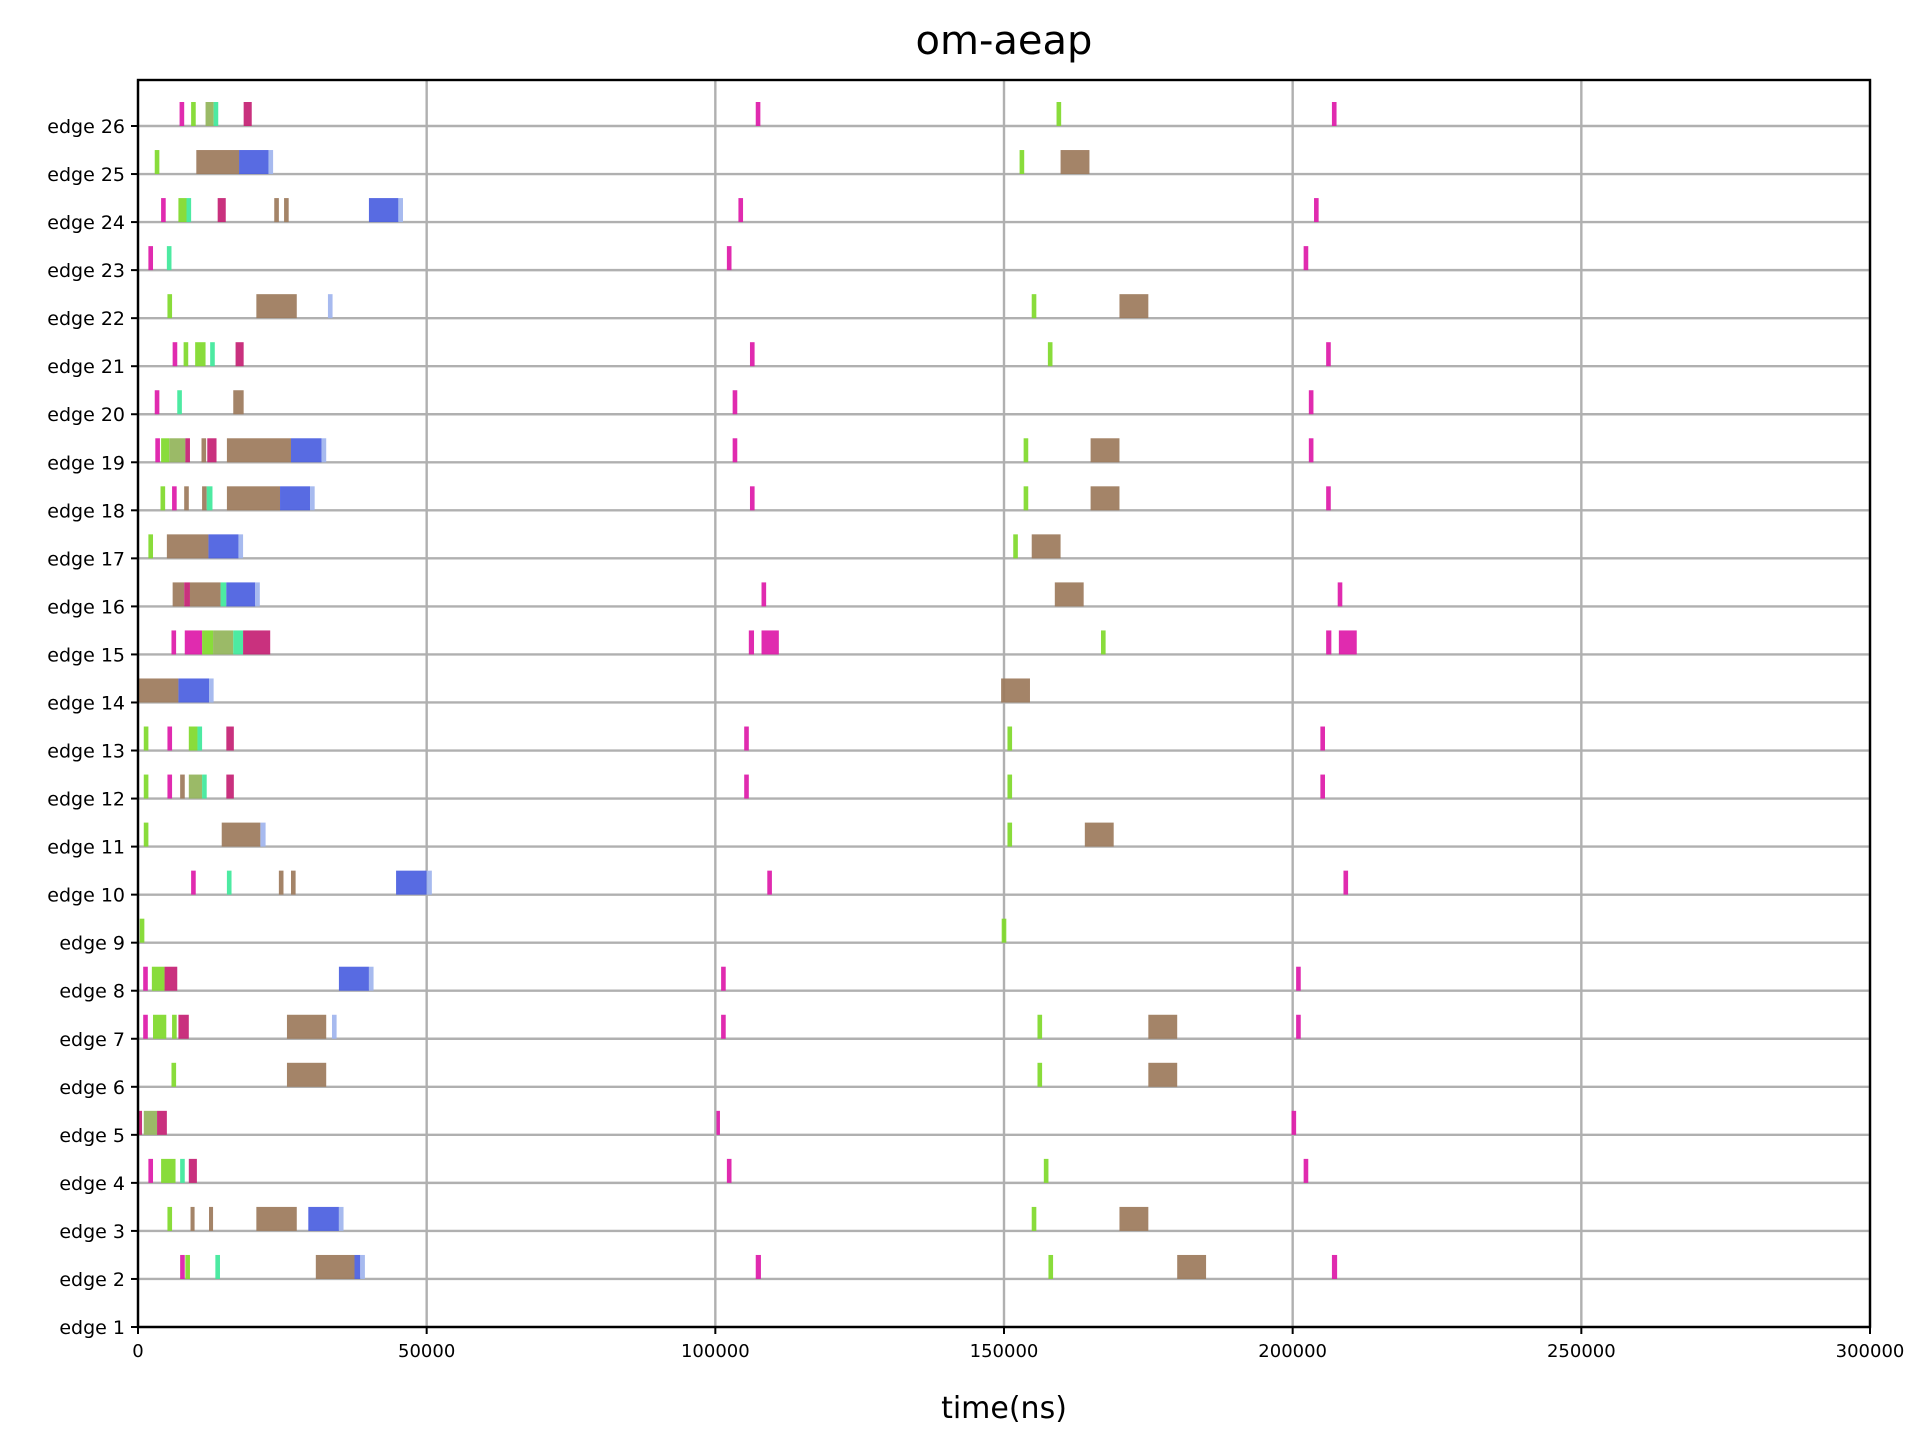 This screenshot has height=1440, width=1920. I want to click on y-tick-label: edge 25, so click(86, 175).